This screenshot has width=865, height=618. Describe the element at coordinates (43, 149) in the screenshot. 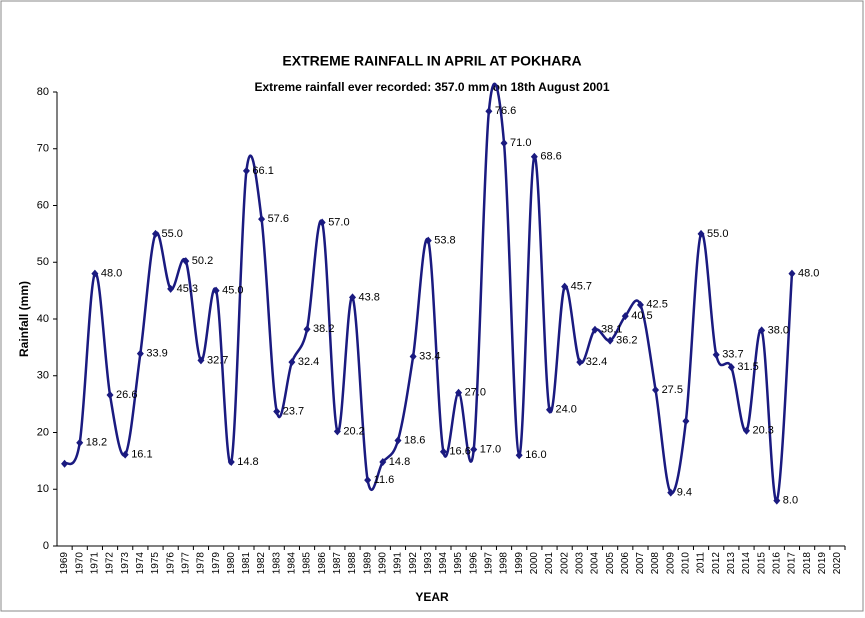

I see `y-tick-label: 70` at that location.